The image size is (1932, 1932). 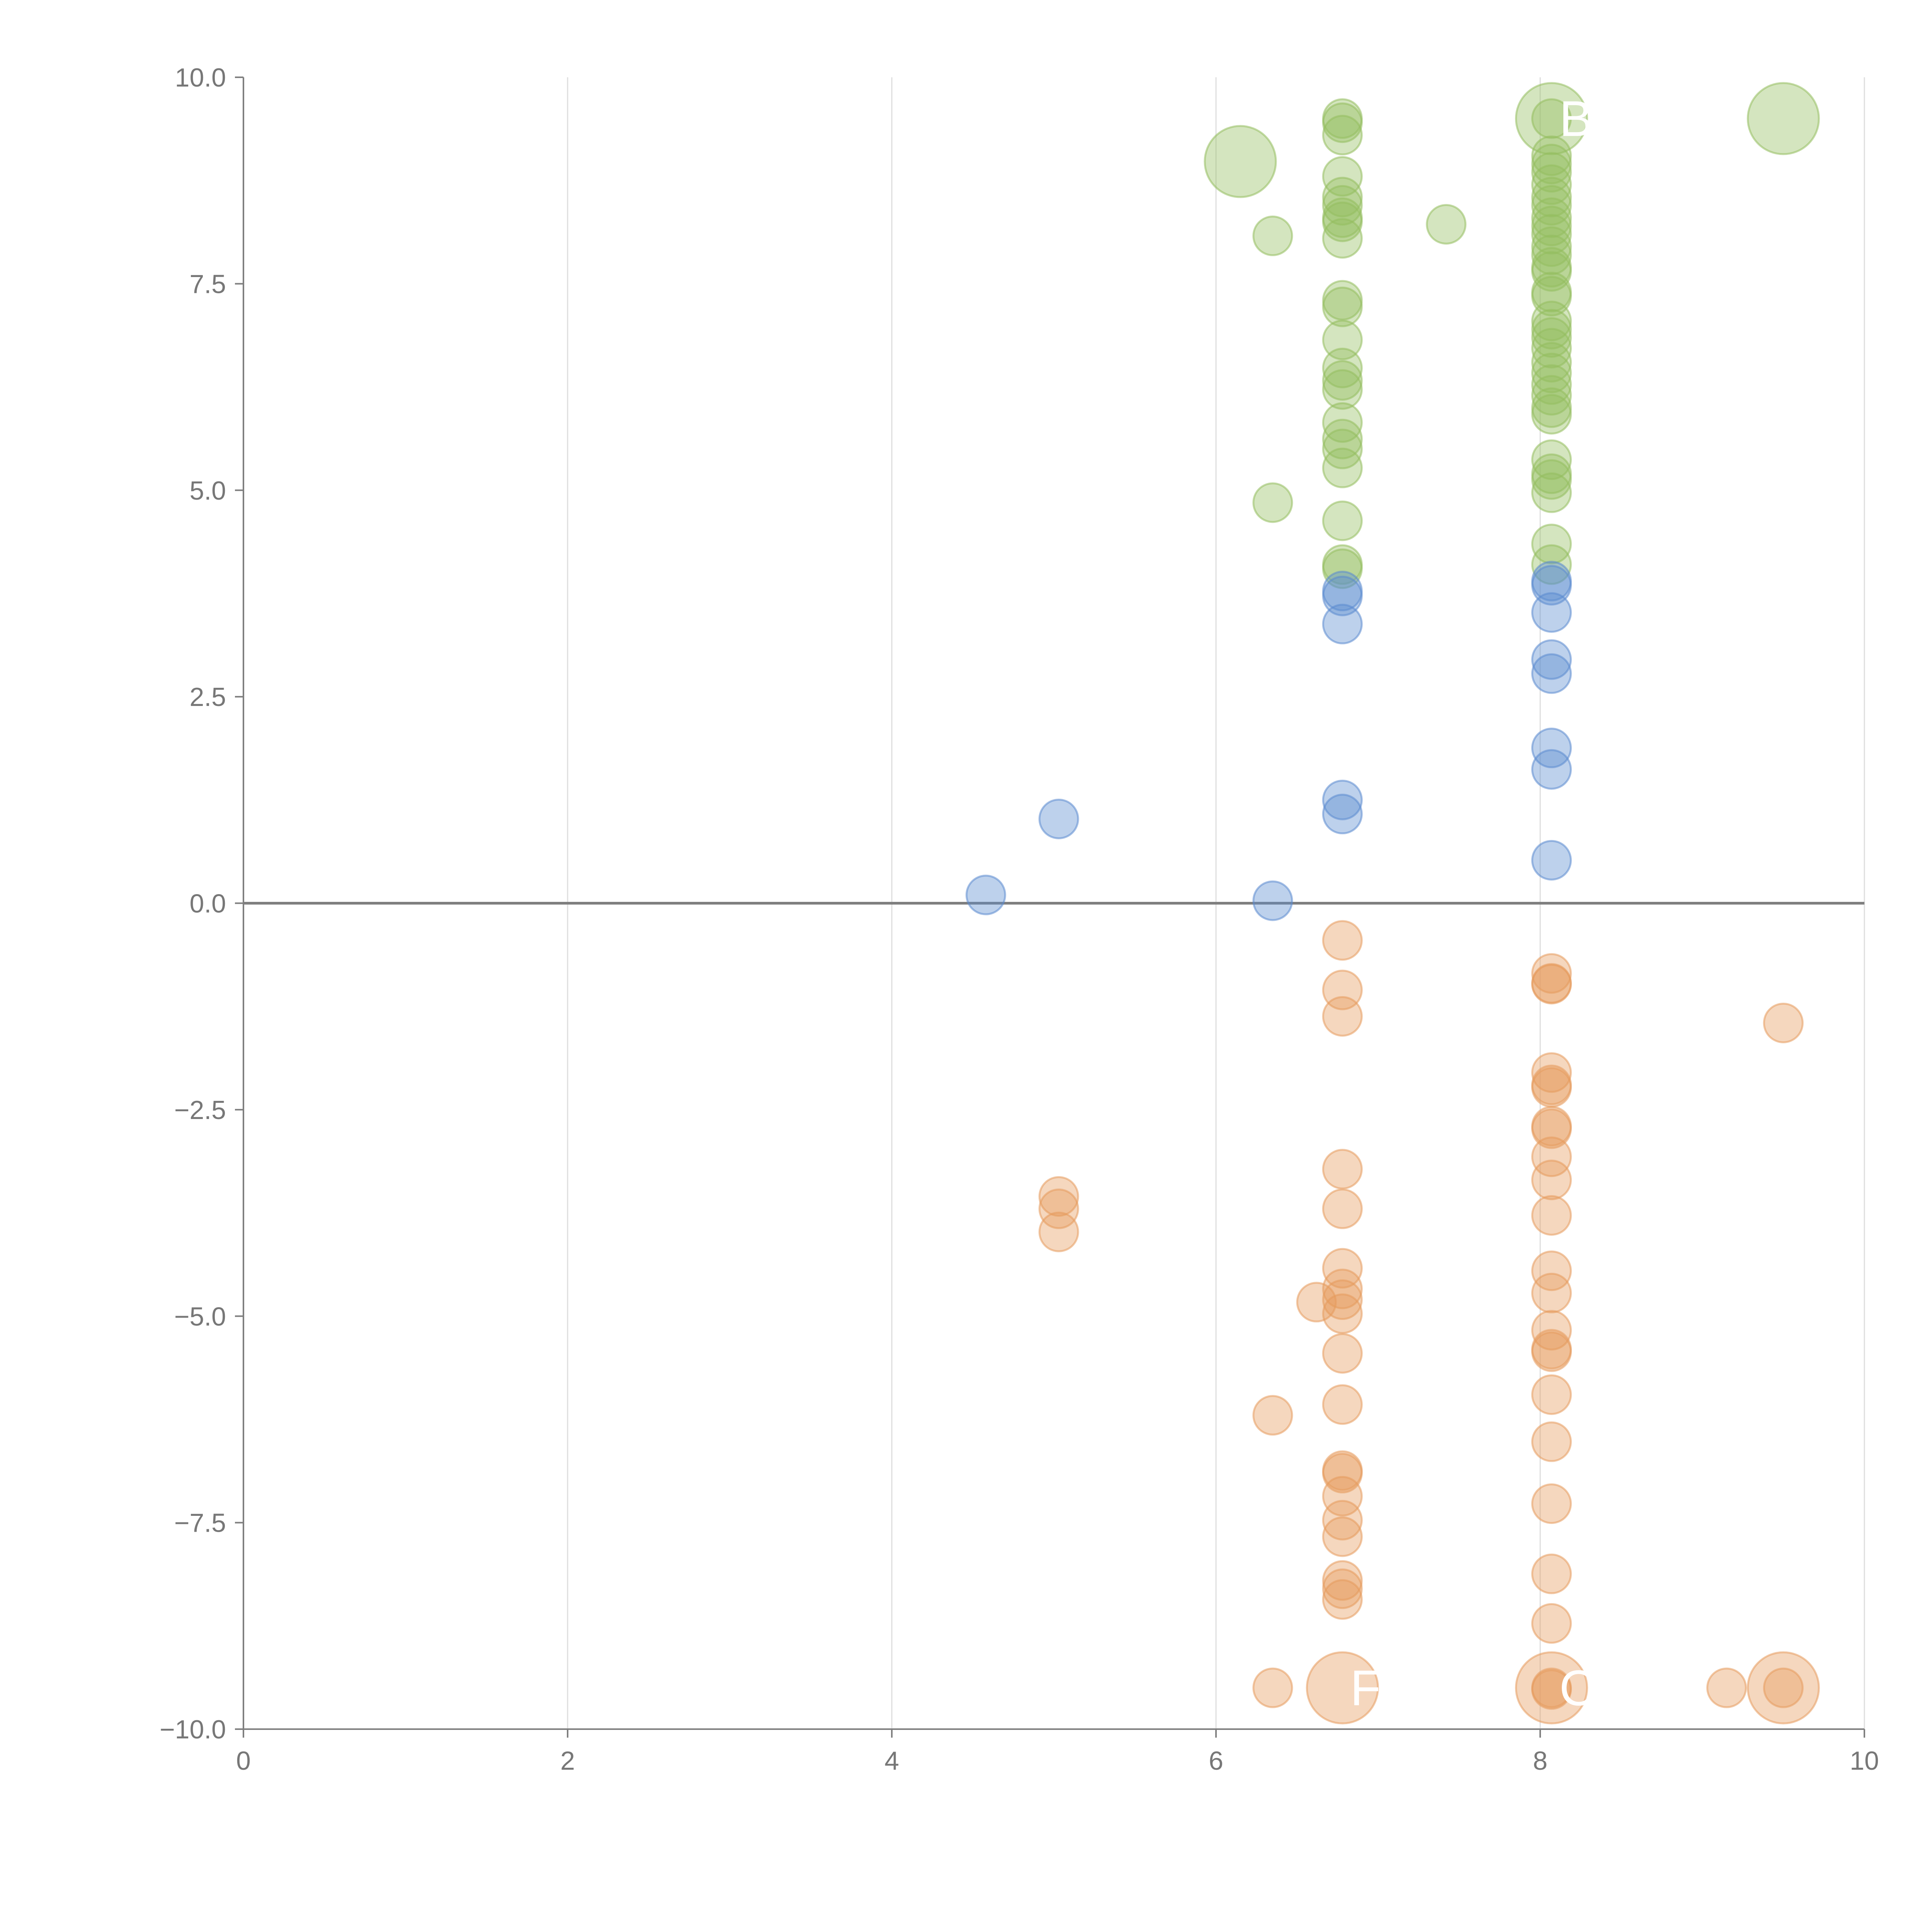 I want to click on point-annotation: B, so click(x=1576, y=119).